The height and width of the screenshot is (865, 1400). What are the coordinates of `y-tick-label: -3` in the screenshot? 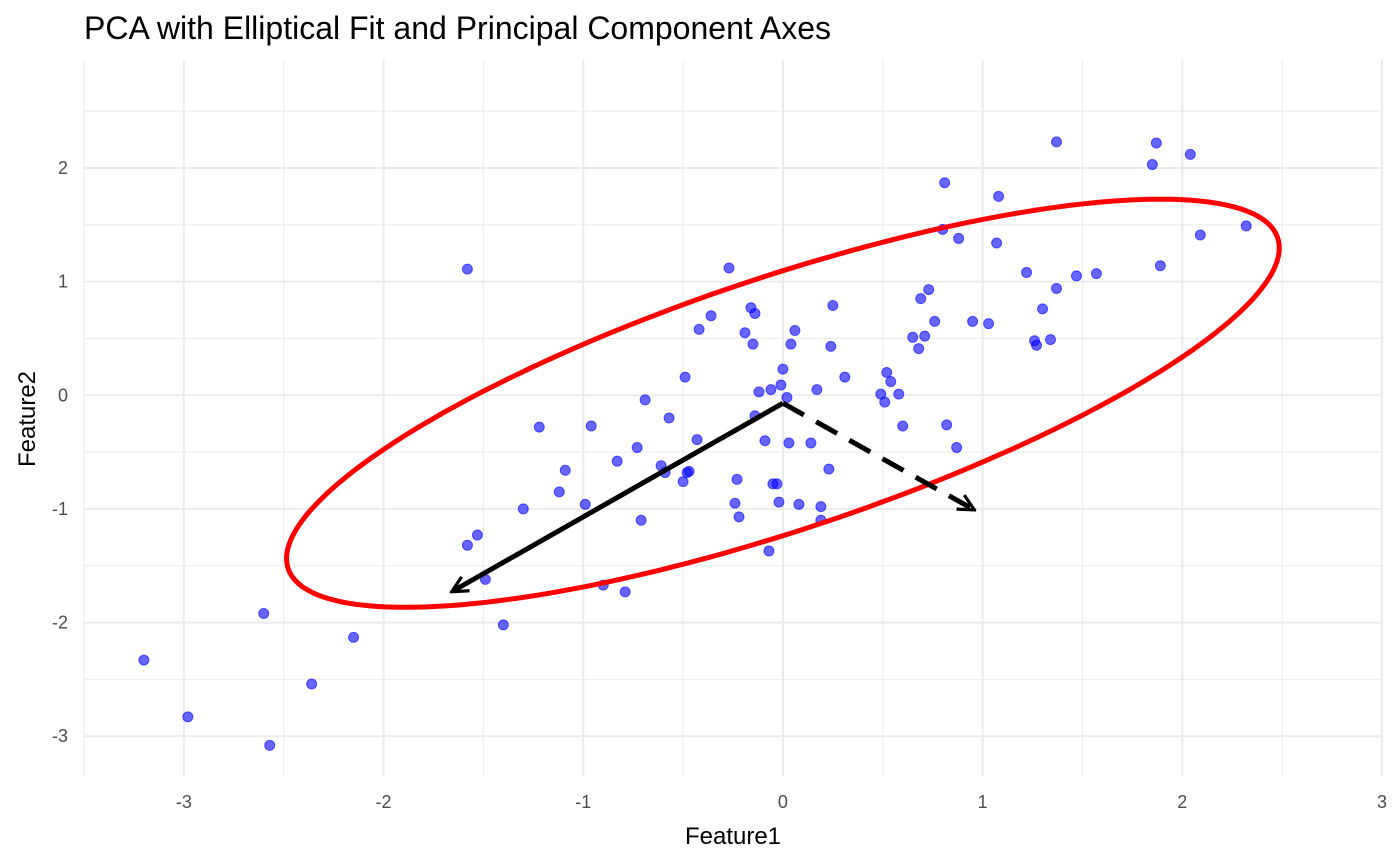 It's located at (60, 736).